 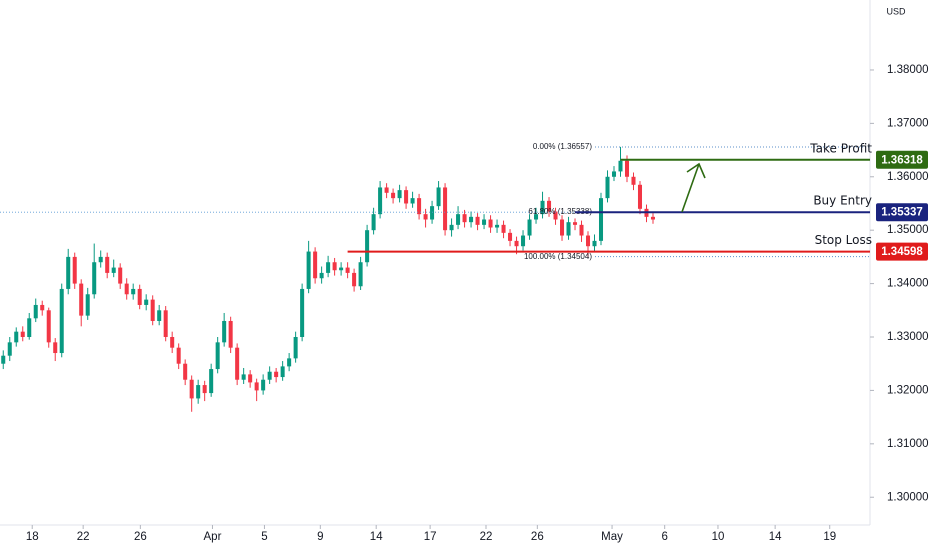 What do you see at coordinates (840, 148) in the screenshot?
I see `level-name: Take Profit` at bounding box center [840, 148].